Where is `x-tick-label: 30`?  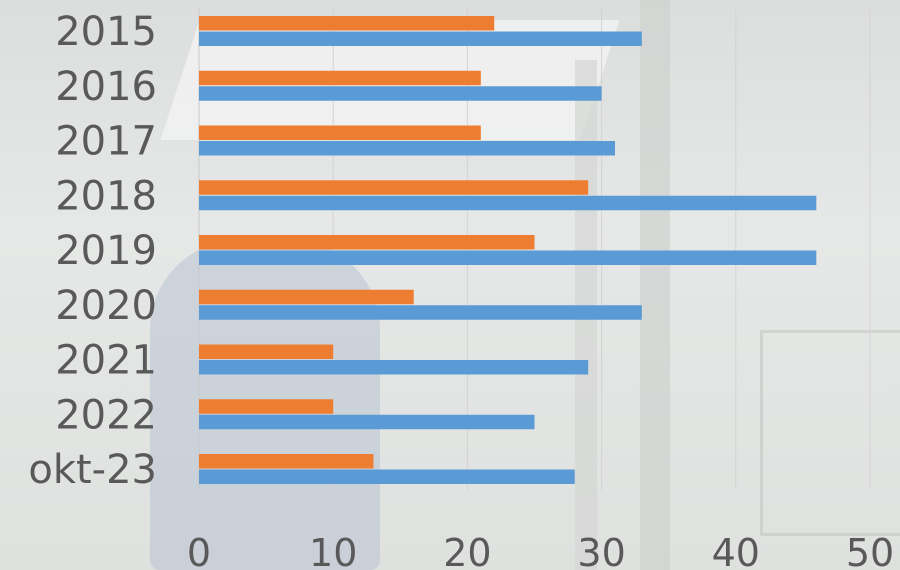
x-tick-label: 30 is located at coordinates (601, 550).